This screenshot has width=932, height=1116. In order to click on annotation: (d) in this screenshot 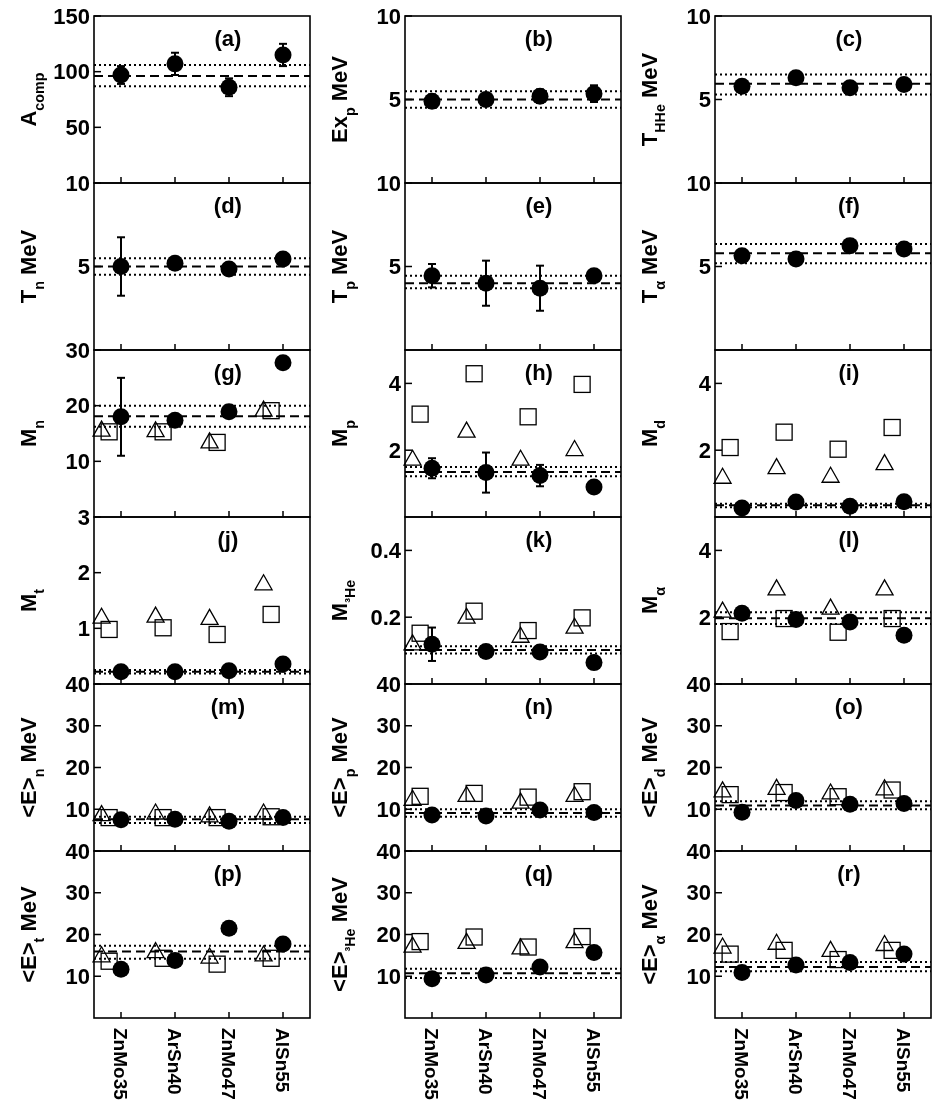, I will do `click(227, 205)`.